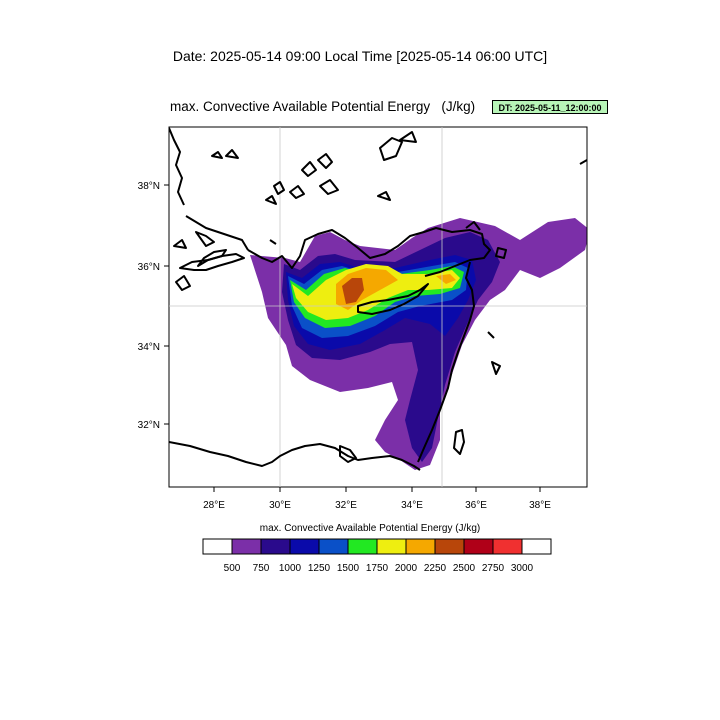 Image resolution: width=720 pixels, height=720 pixels. What do you see at coordinates (149, 347) in the screenshot?
I see `lat-tick-label: 34°N` at bounding box center [149, 347].